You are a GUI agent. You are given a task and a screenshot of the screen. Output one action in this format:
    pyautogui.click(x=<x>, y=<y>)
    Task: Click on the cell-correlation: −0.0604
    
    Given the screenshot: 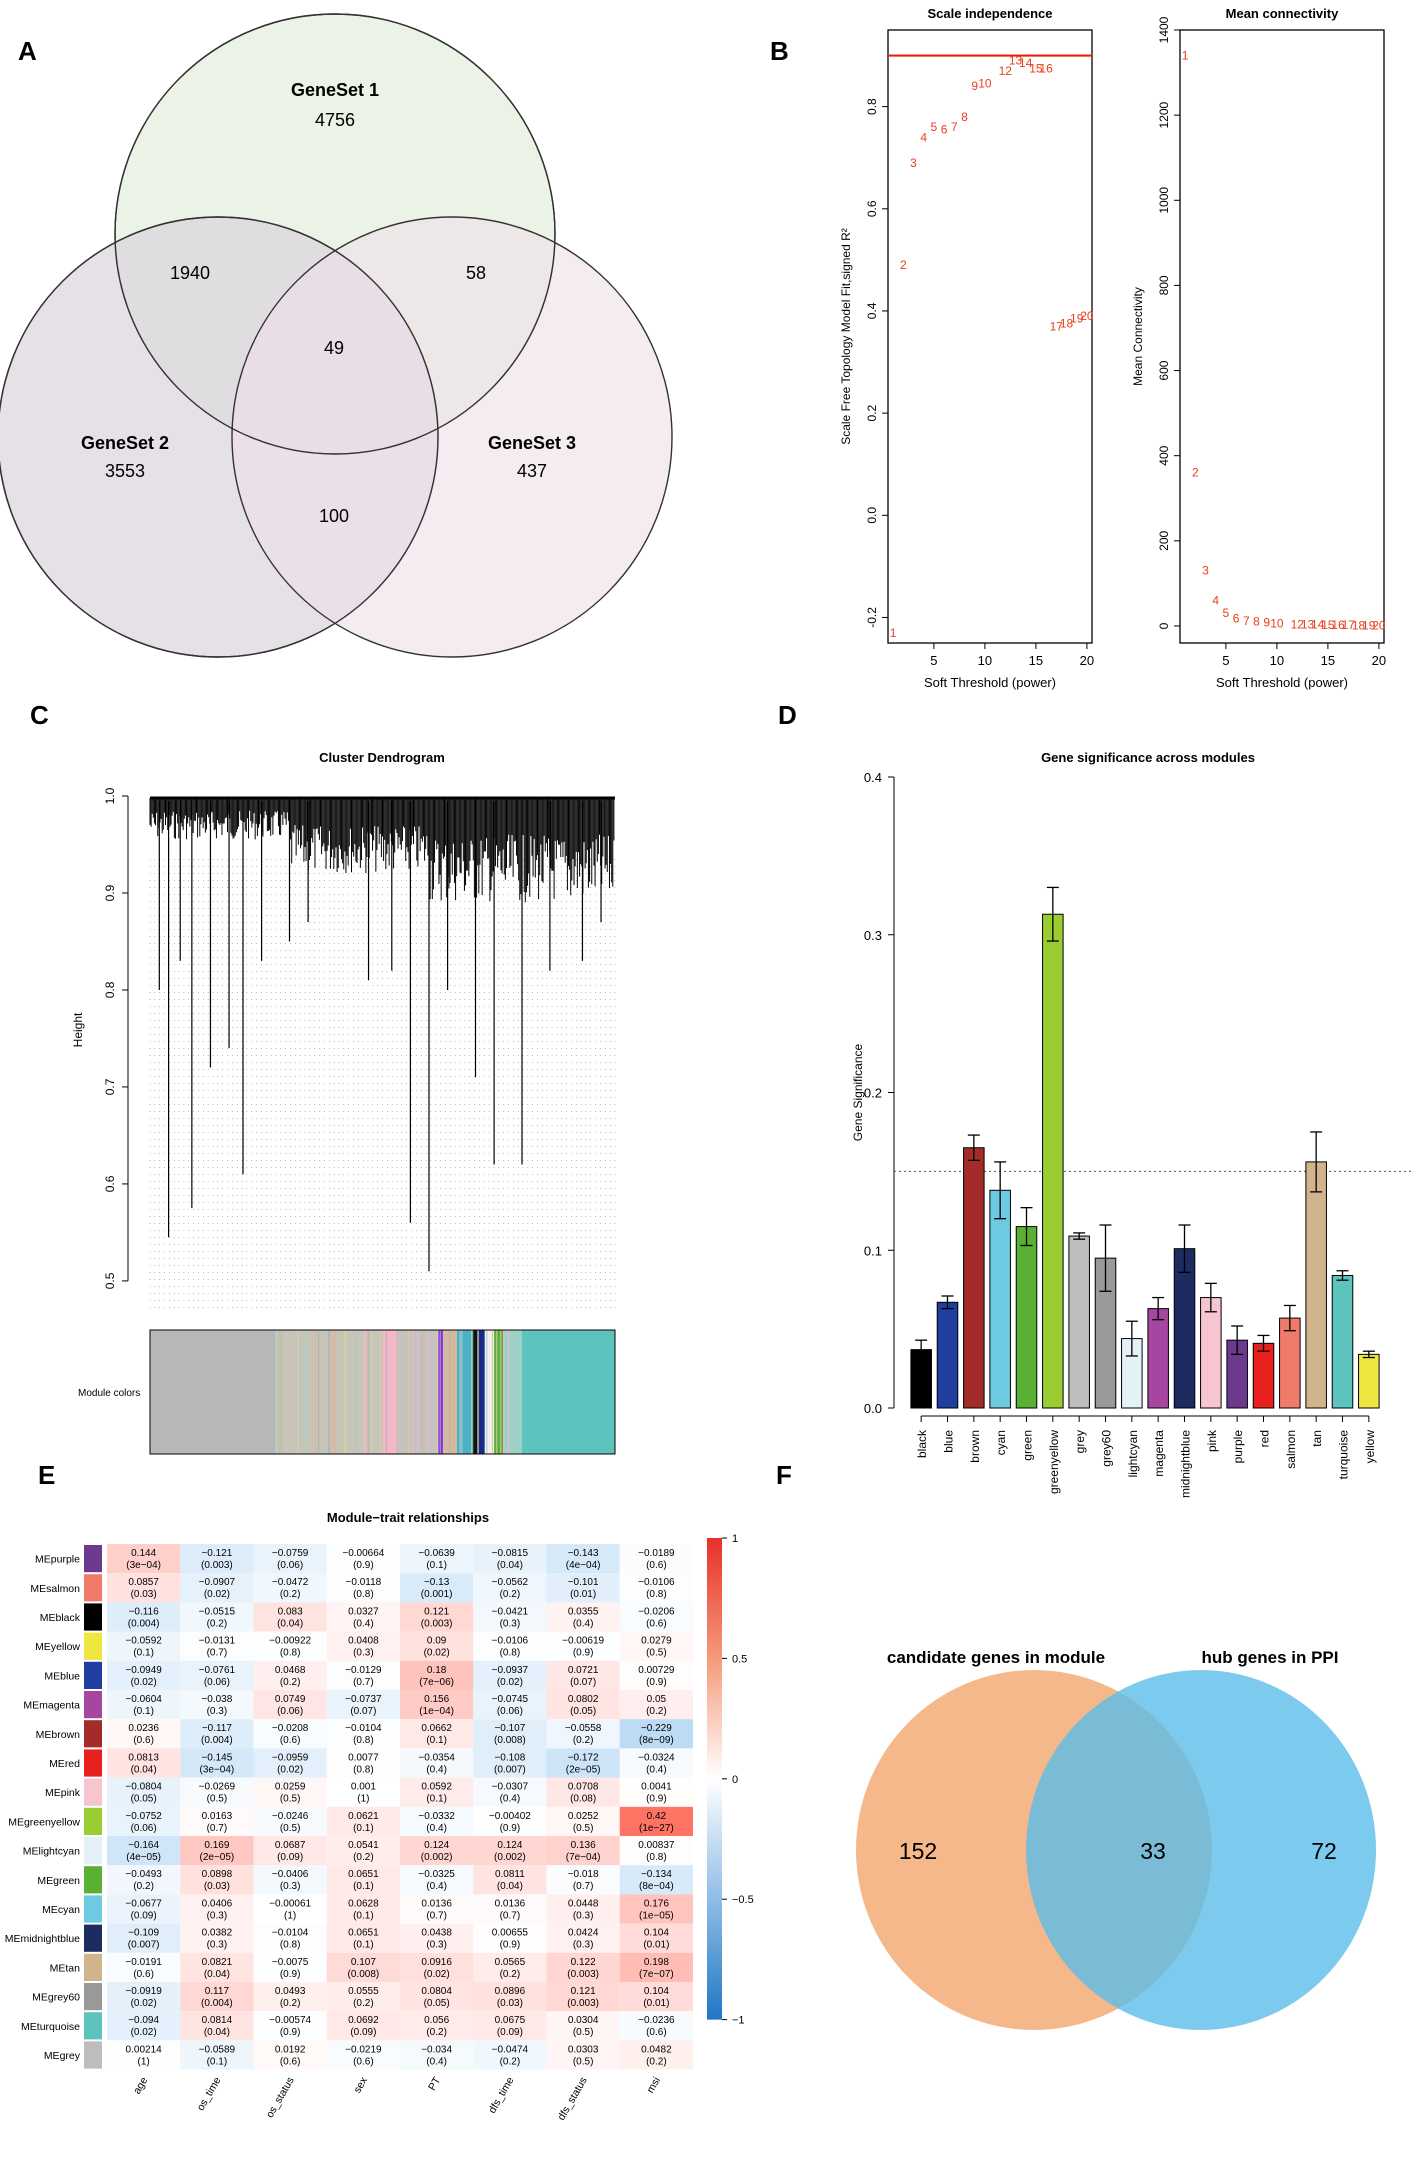 What is the action you would take?
    pyautogui.click(x=143, y=1699)
    